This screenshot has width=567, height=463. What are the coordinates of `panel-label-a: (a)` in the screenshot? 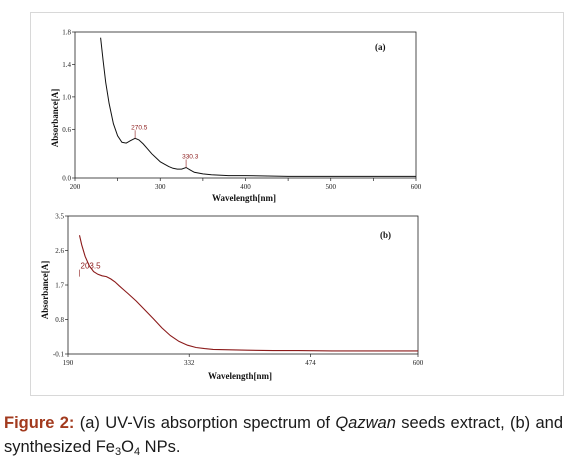 It's located at (380, 47).